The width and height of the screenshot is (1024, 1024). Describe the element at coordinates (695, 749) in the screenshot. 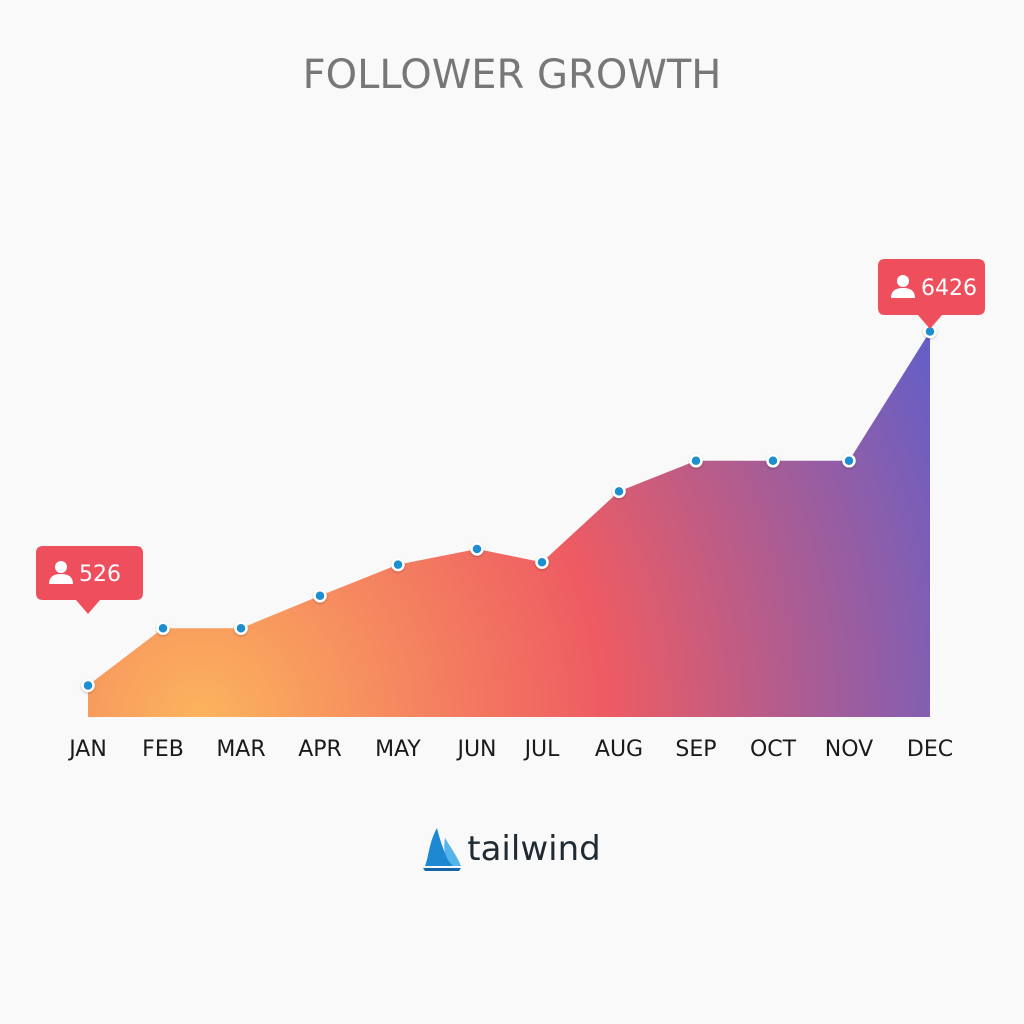

I see `x-tick-label-sep: SEP` at that location.